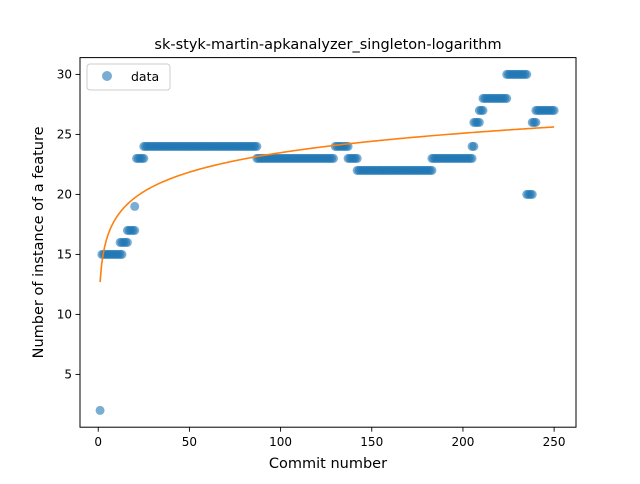 This screenshot has height=484, width=640. What do you see at coordinates (64, 135) in the screenshot?
I see `y-tick-label: 25` at bounding box center [64, 135].